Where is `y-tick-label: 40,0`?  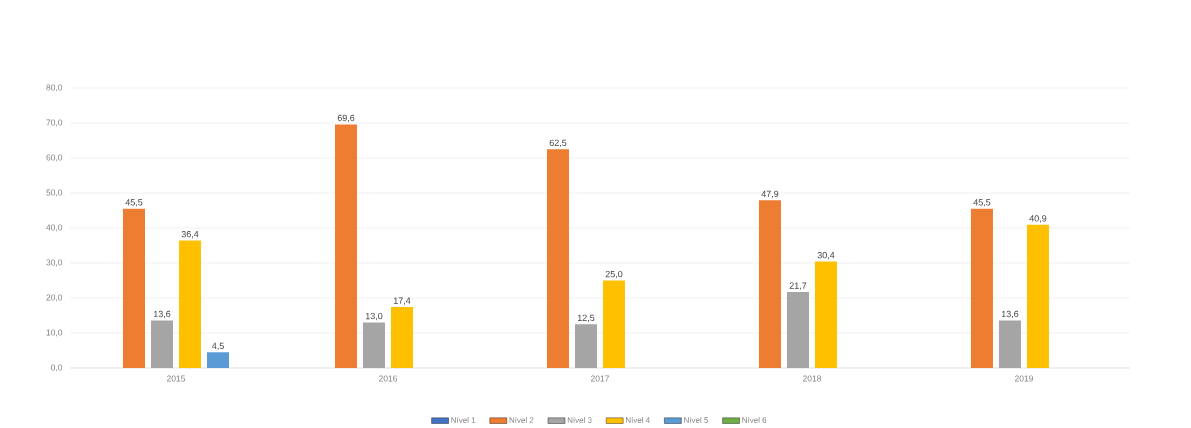 y-tick-label: 40,0 is located at coordinates (54, 228).